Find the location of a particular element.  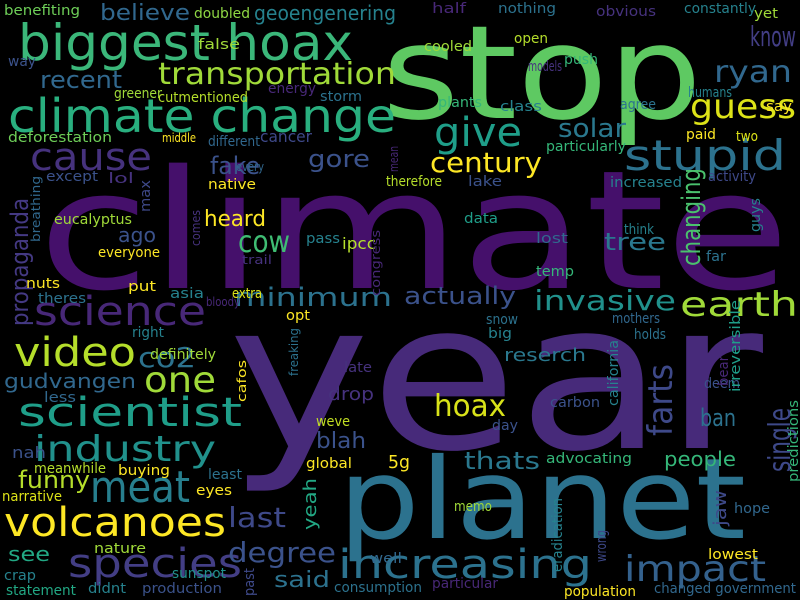

word: funny is located at coordinates (54, 480).